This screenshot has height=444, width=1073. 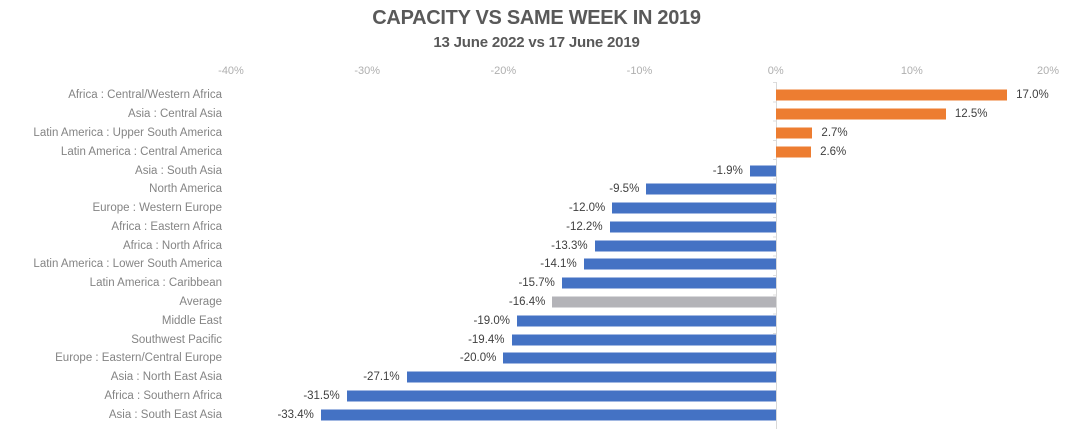 I want to click on x-axis-tick: 20%, so click(x=1048, y=71).